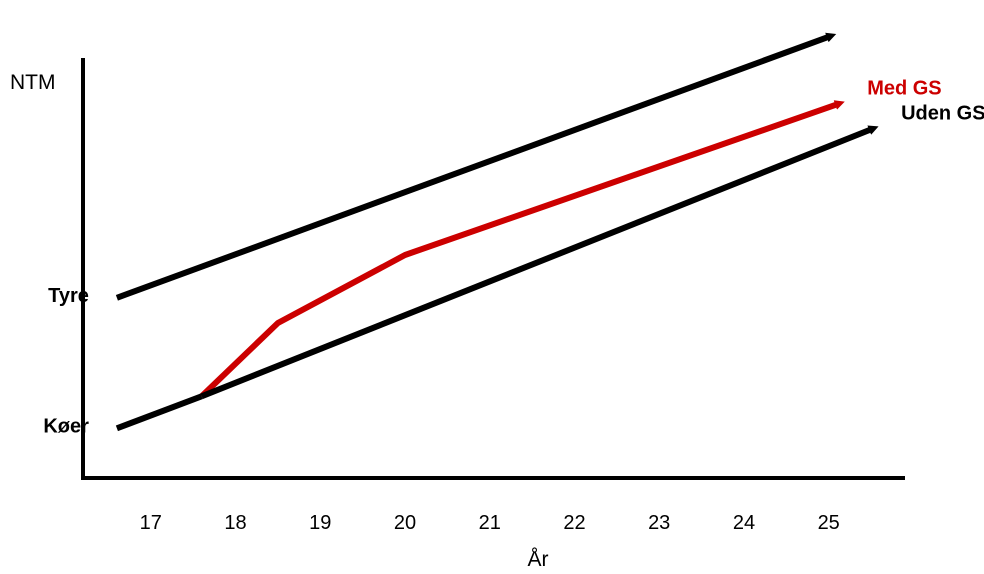  I want to click on x-tick-label: 24, so click(744, 523).